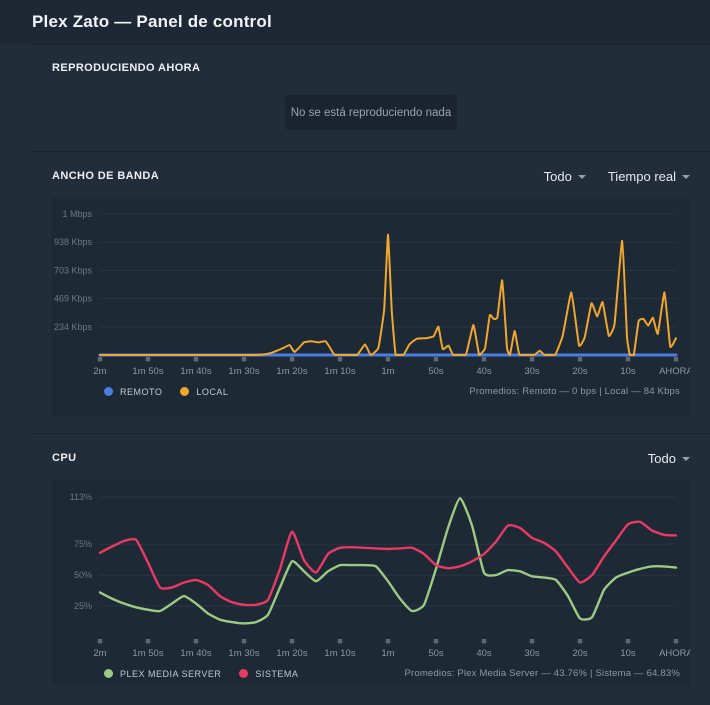 This screenshot has height=705, width=710. What do you see at coordinates (126, 68) in the screenshot?
I see `now-playing-title: REPRODUCIENDO AHORA` at bounding box center [126, 68].